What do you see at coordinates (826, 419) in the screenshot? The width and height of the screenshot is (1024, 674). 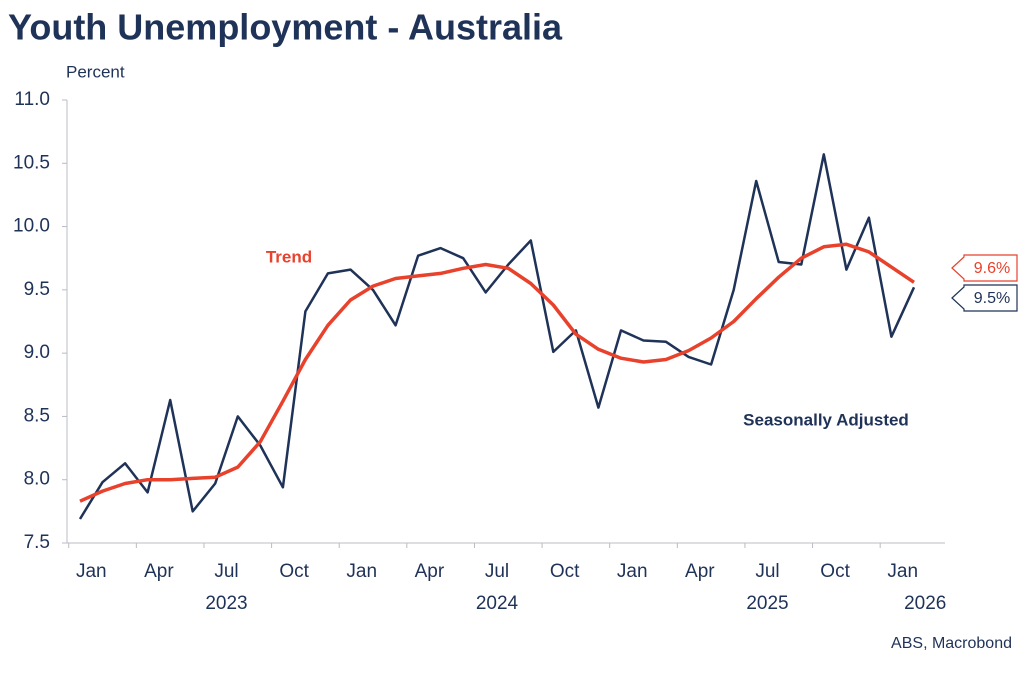 I see `legend-label: Seasonally Adjusted` at bounding box center [826, 419].